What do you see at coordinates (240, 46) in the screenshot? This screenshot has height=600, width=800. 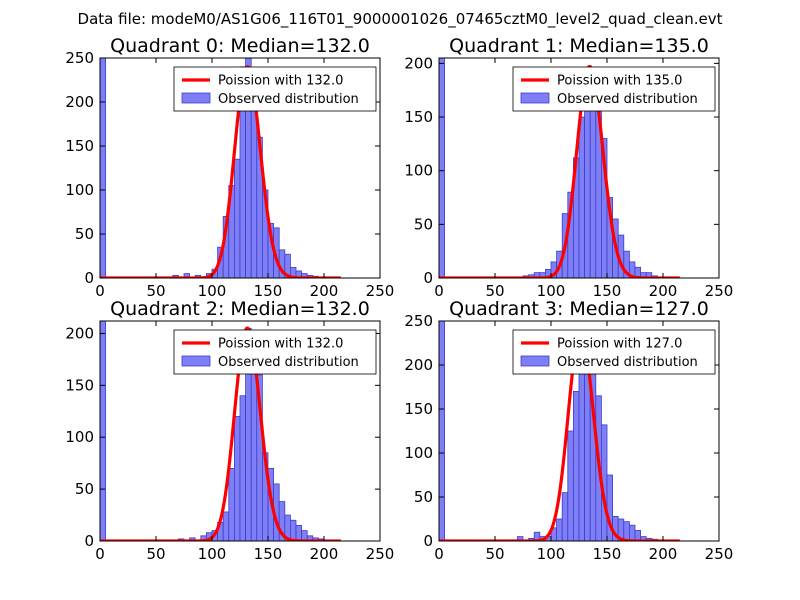 I see `quadrant-0-title: Quadrant 0: Median=132.0` at bounding box center [240, 46].